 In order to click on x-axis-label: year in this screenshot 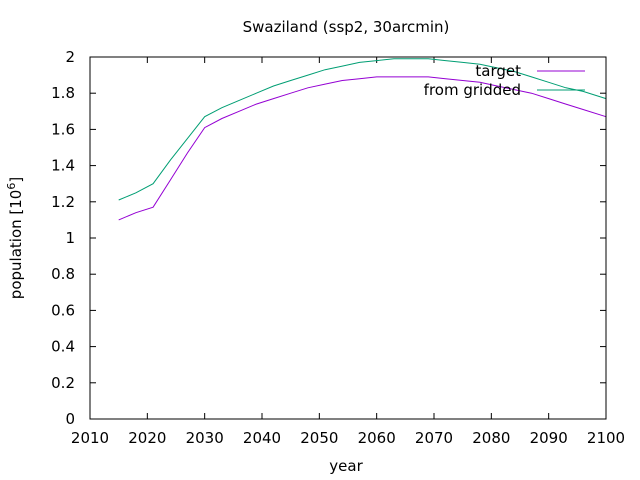, I will do `click(346, 466)`.